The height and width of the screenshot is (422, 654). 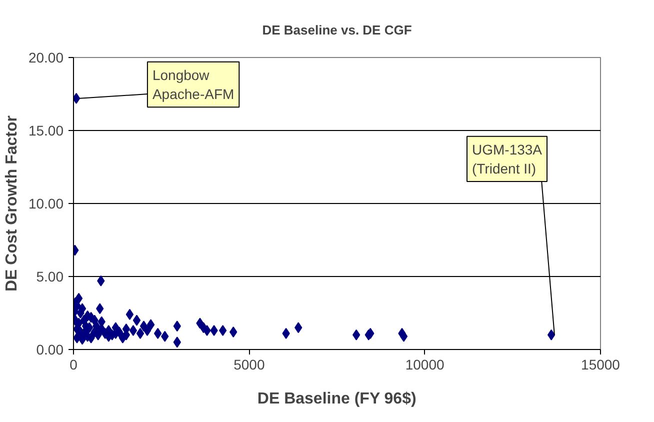 What do you see at coordinates (74, 364) in the screenshot?
I see `x-tick-label: 0` at bounding box center [74, 364].